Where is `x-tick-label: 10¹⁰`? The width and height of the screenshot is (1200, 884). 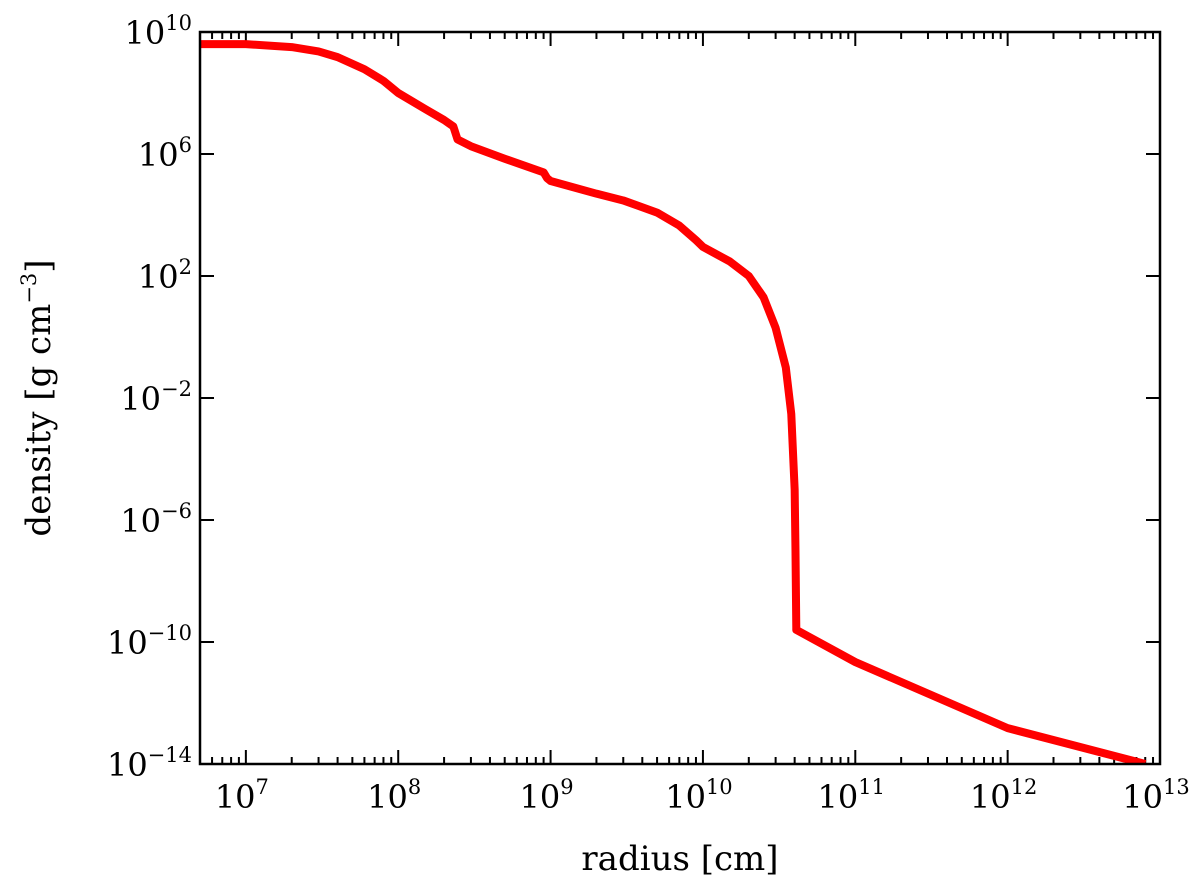 x-tick-label: 10¹⁰ is located at coordinates (698, 795).